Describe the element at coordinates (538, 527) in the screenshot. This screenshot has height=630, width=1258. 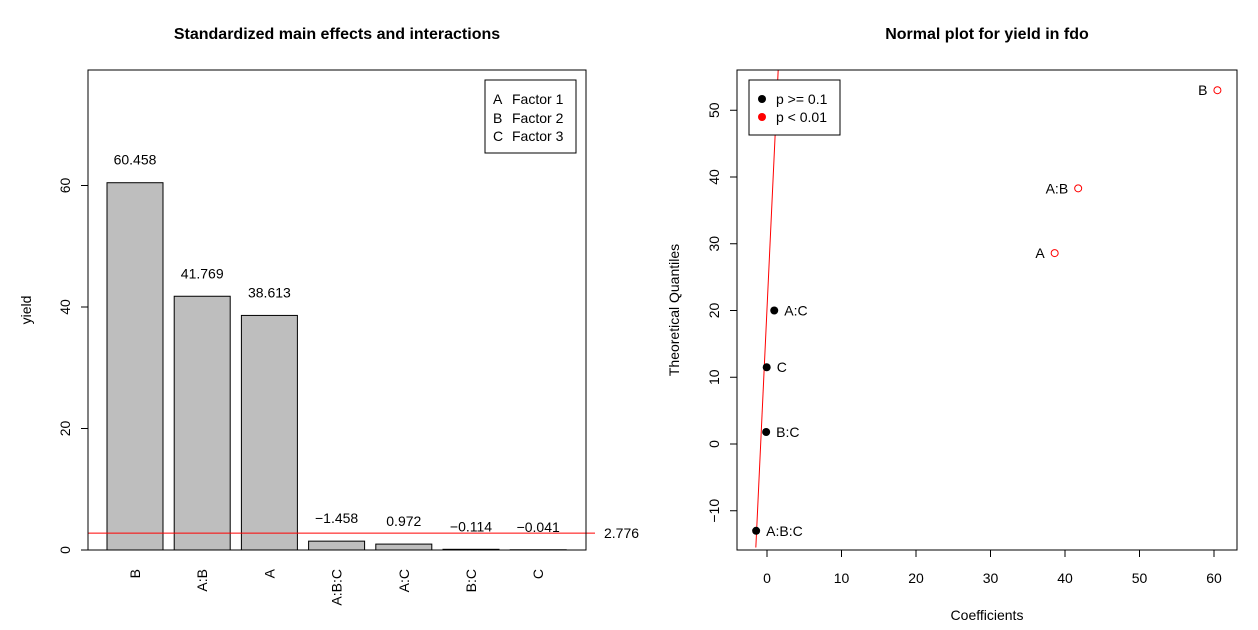
I see `bar-value-label-6: −0.041` at that location.